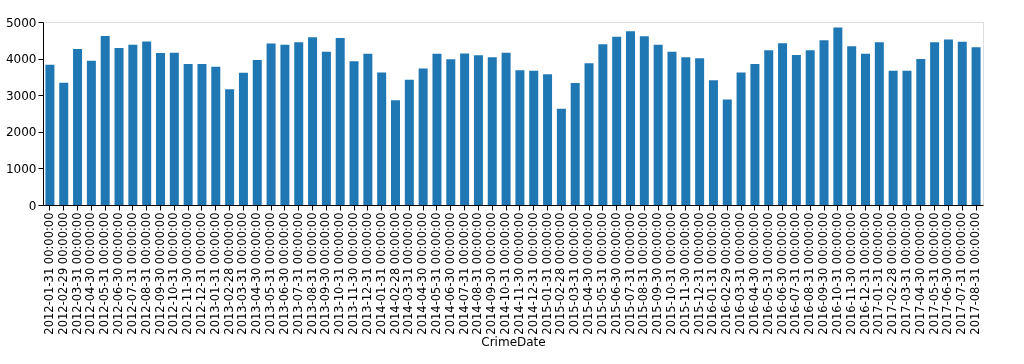 This screenshot has width=1024, height=364. I want to click on x-tick-label: 2014-10-31 00:00:00, so click(505, 273).